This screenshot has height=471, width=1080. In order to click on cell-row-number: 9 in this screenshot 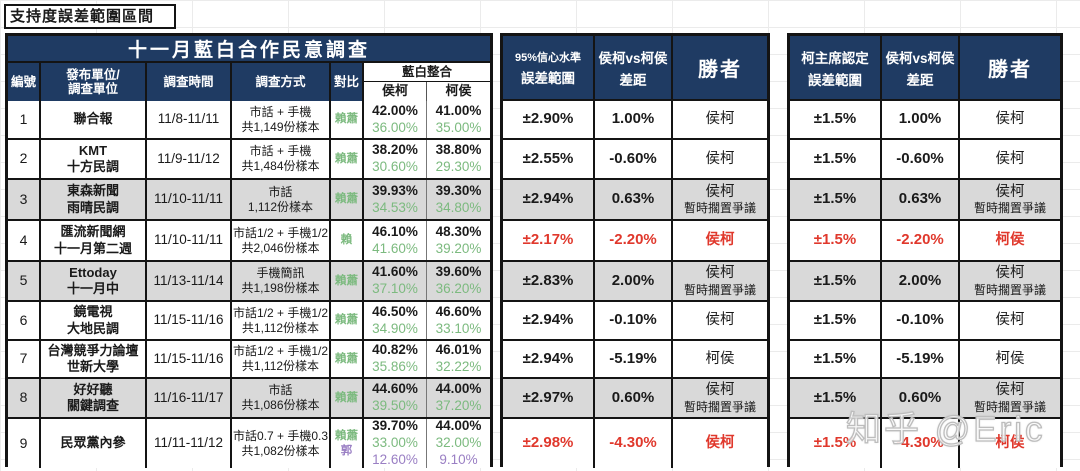, I will do `click(24, 443)`.